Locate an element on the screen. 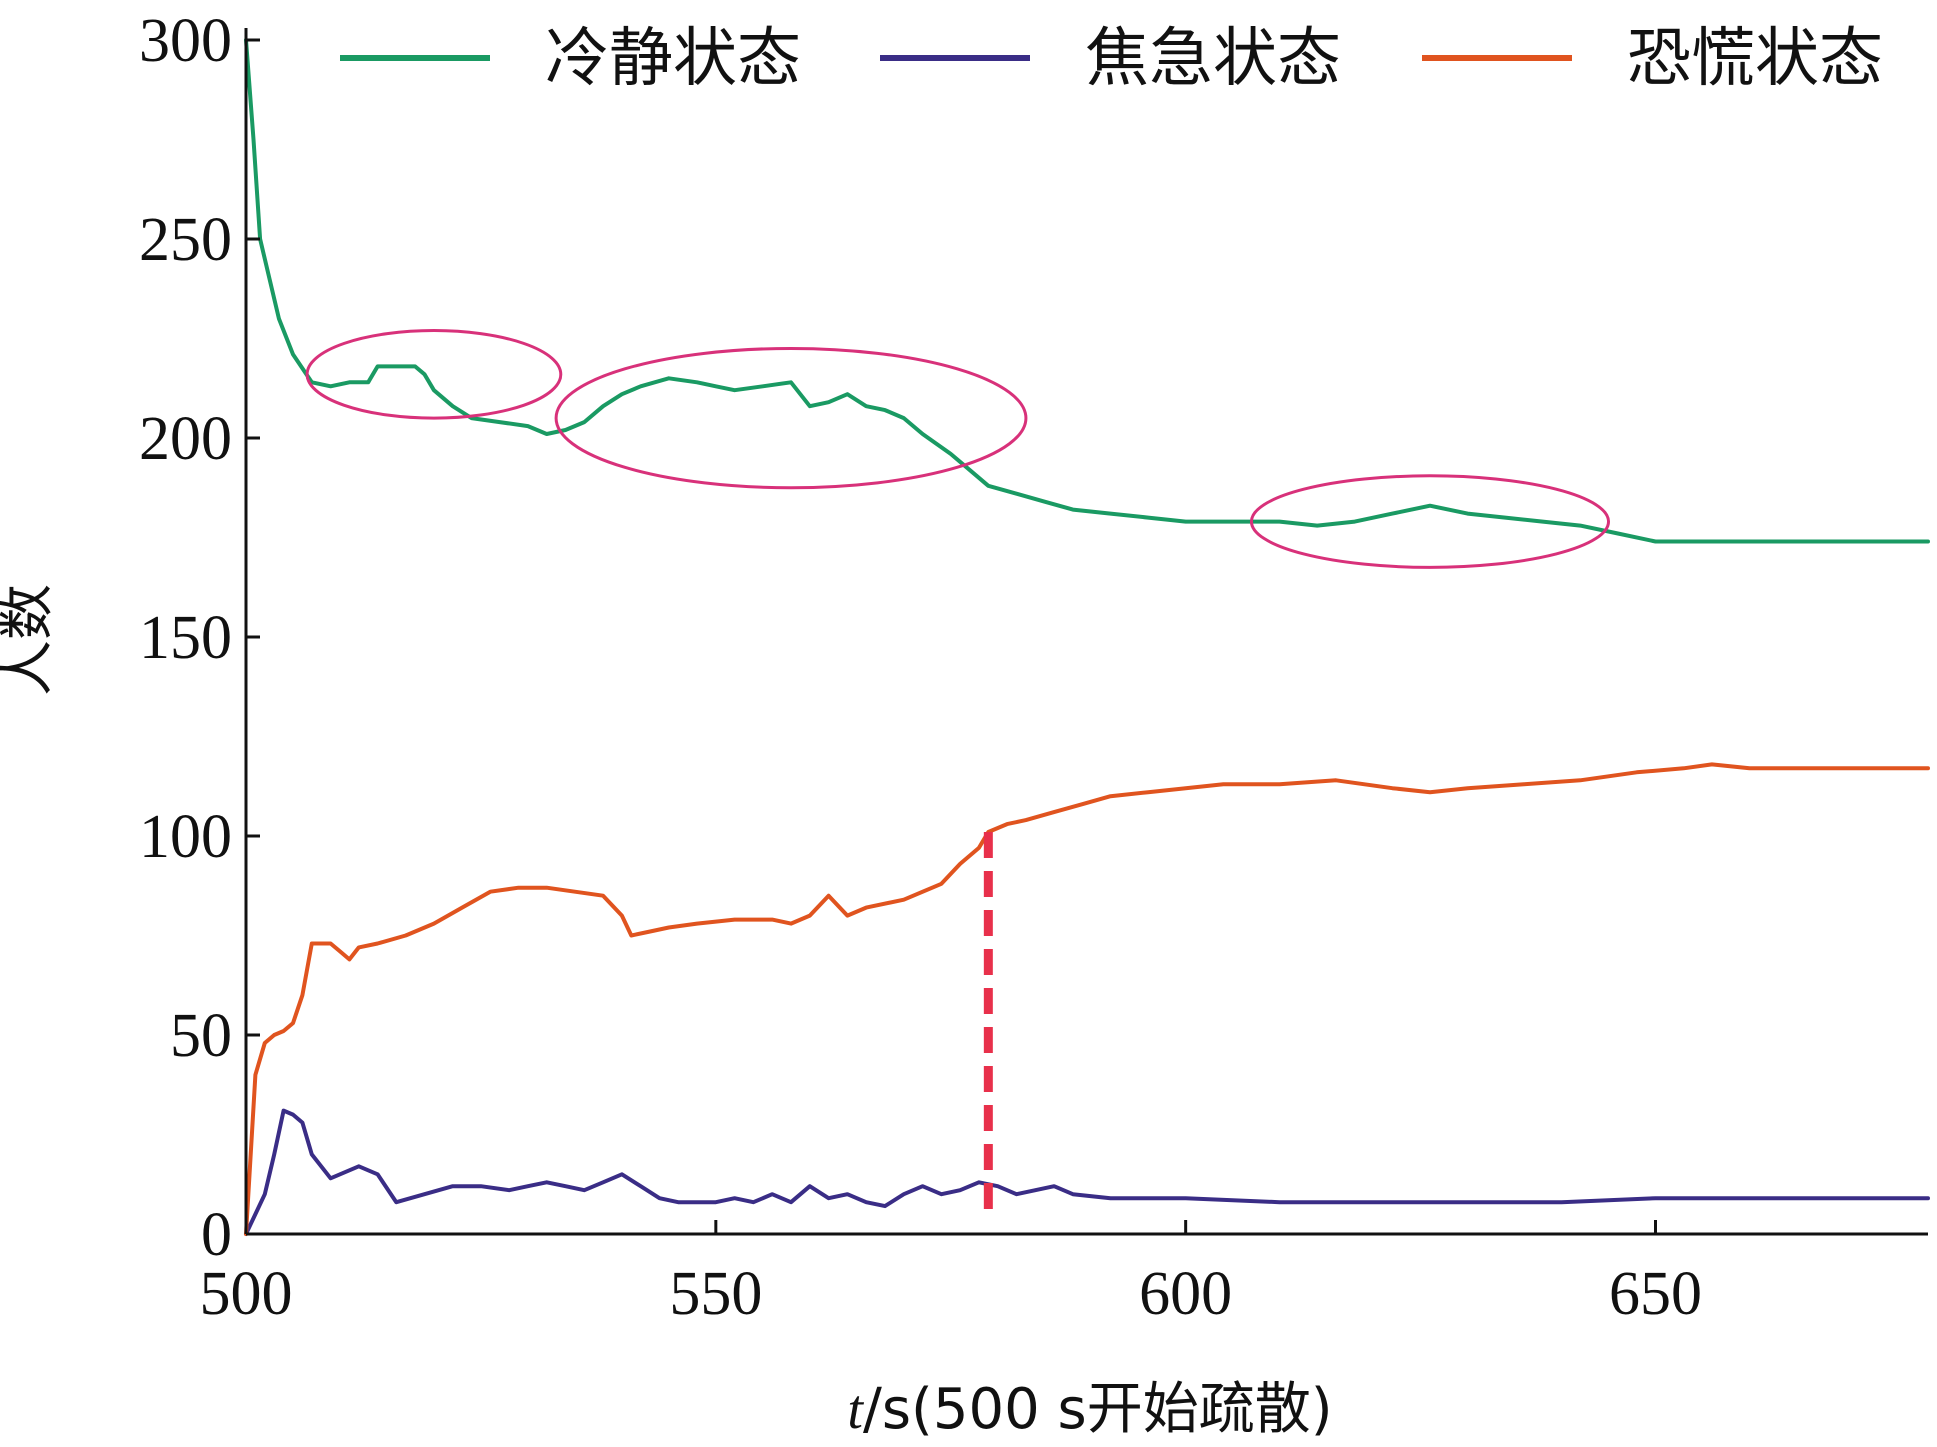 The width and height of the screenshot is (1937, 1447). x-axis-title-var: t is located at coordinates (855, 1410).